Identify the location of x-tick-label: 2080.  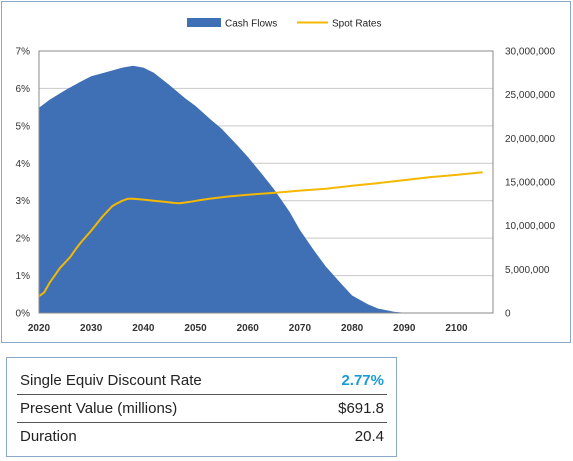
(352, 328).